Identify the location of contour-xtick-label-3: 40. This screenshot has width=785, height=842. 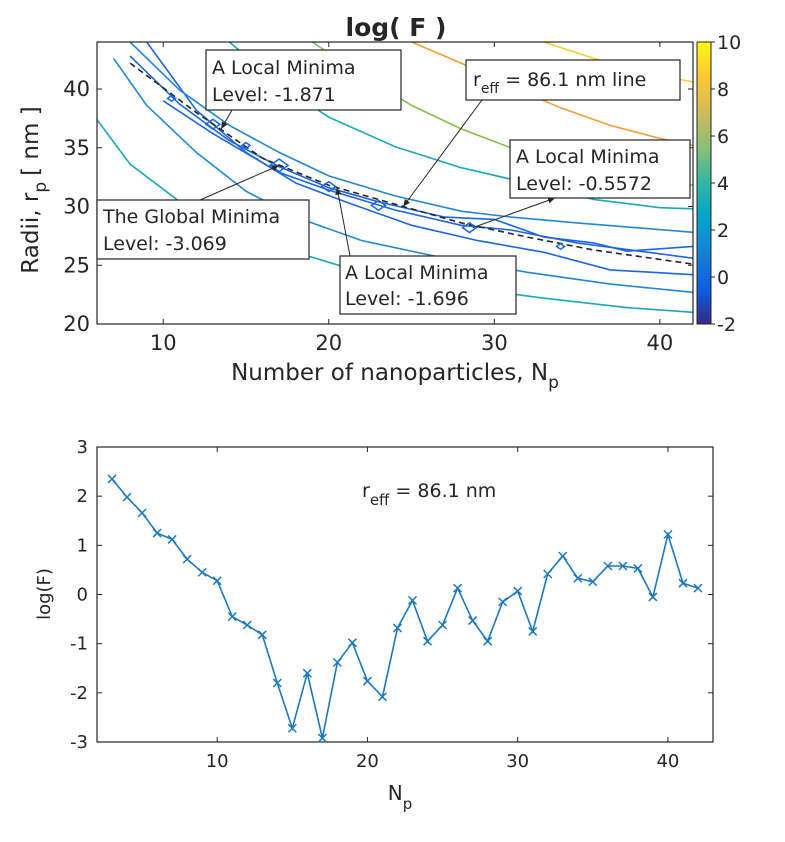
(660, 343).